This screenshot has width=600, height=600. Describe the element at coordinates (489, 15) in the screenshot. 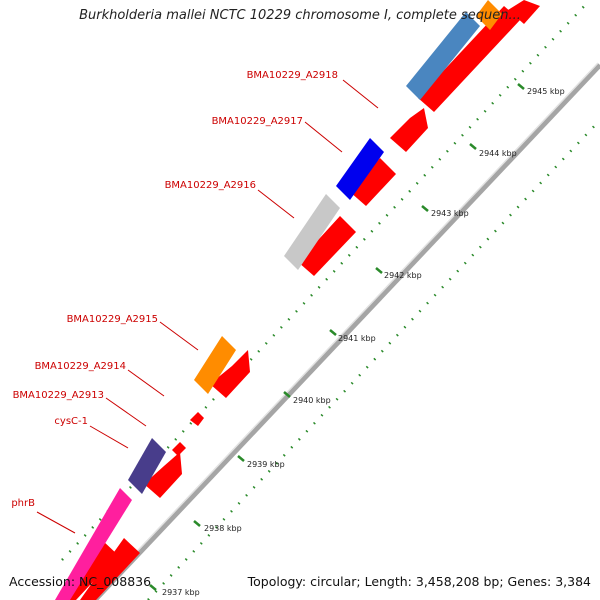

I see `gene-top-orange` at that location.